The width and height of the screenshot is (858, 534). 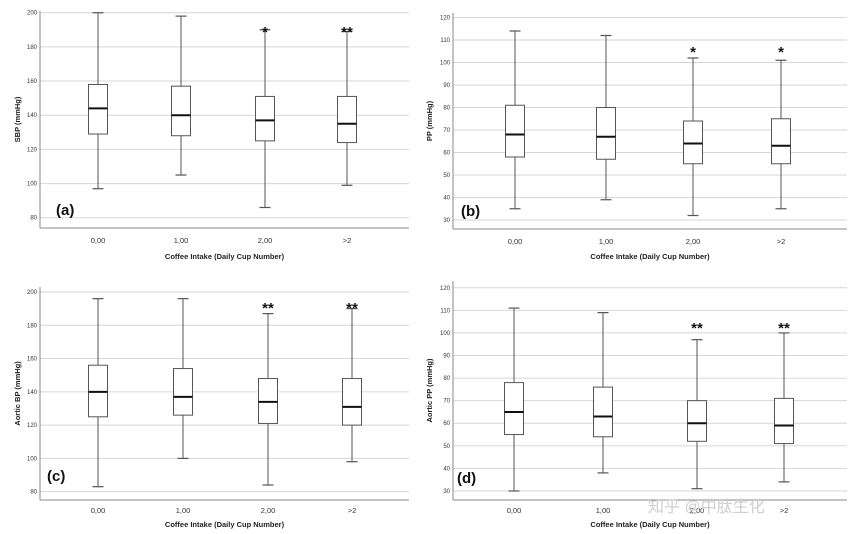 I want to click on y-axis-label: SBP (mmHg), so click(x=17, y=119).